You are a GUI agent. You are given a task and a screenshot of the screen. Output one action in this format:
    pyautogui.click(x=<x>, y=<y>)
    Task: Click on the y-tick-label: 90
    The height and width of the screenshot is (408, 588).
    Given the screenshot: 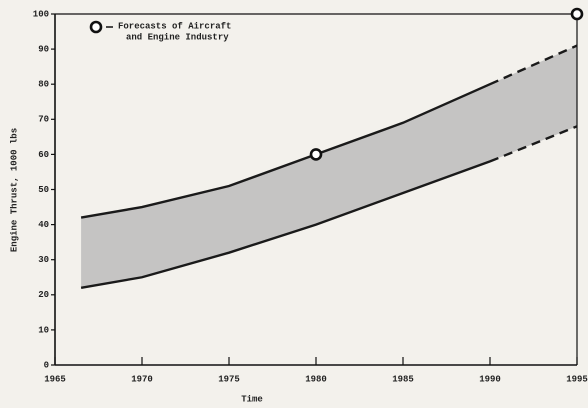 What is the action you would take?
    pyautogui.click(x=43, y=49)
    